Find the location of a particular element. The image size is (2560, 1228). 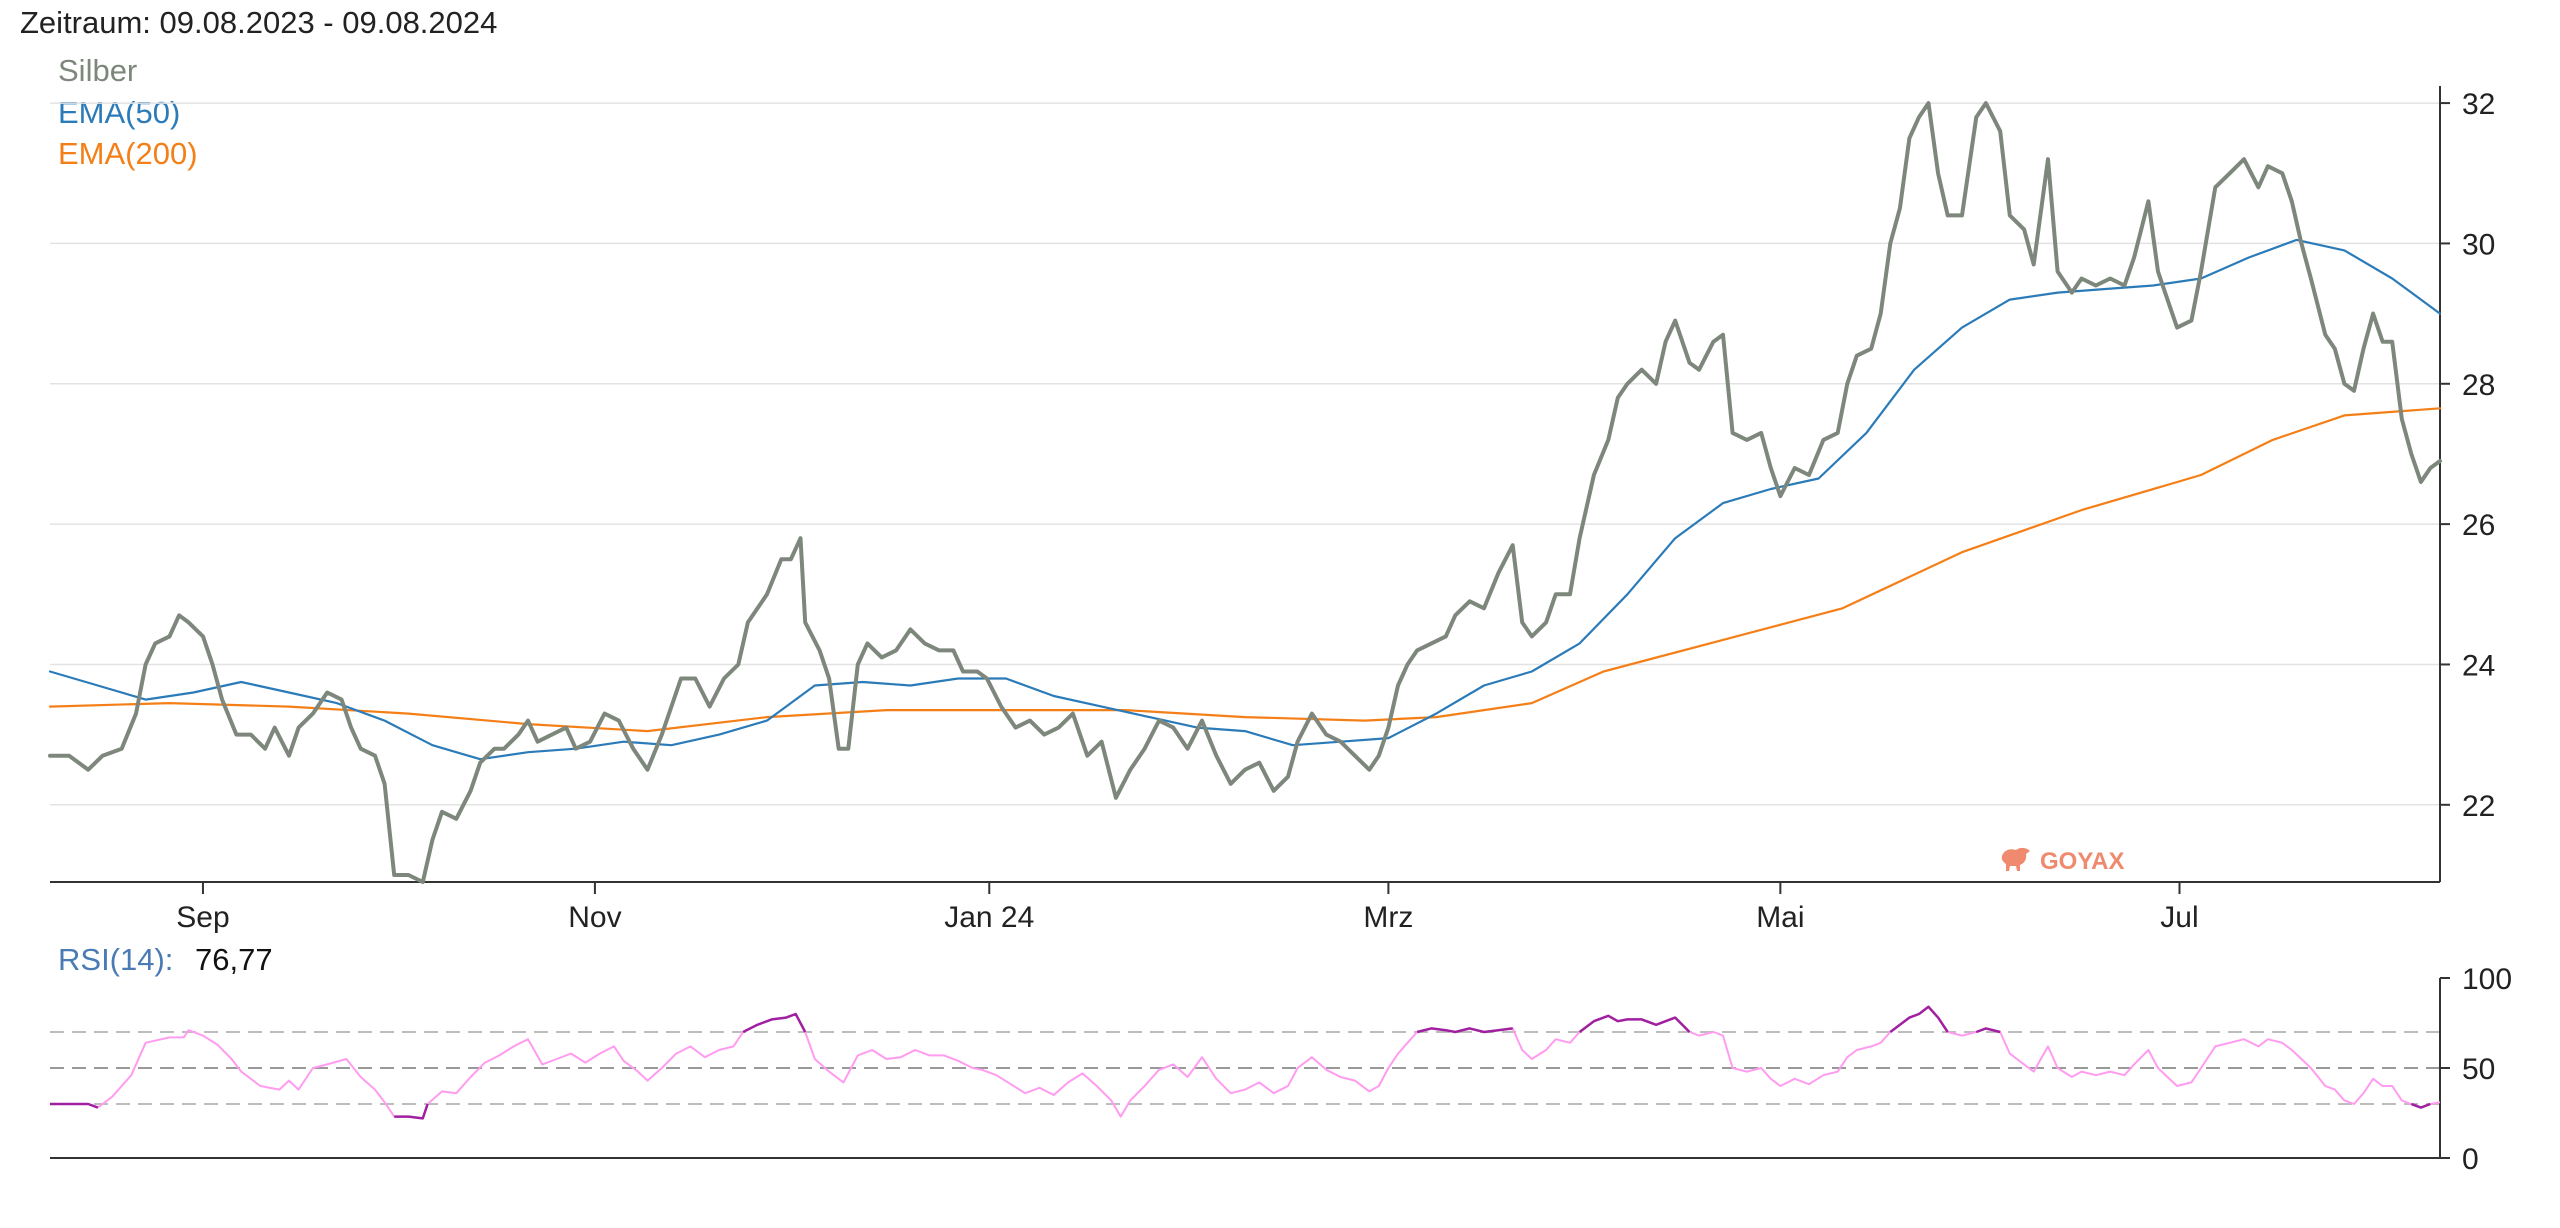

rsi-y-tick-label-50: 50 is located at coordinates (2478, 1069).